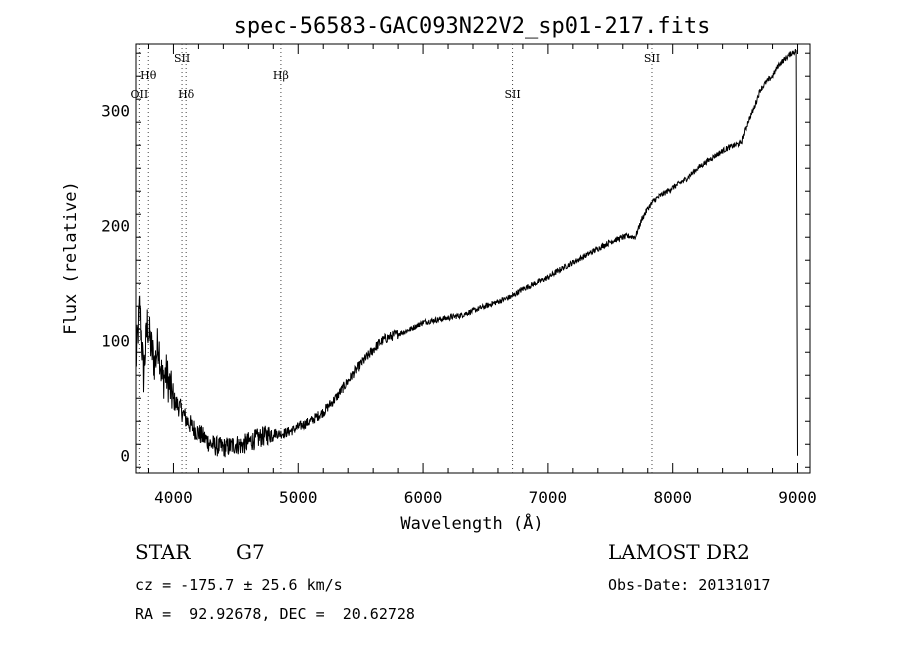 The height and width of the screenshot is (650, 900). Describe the element at coordinates (471, 523) in the screenshot. I see `x-axis-label: Wavelength (Å)` at that location.